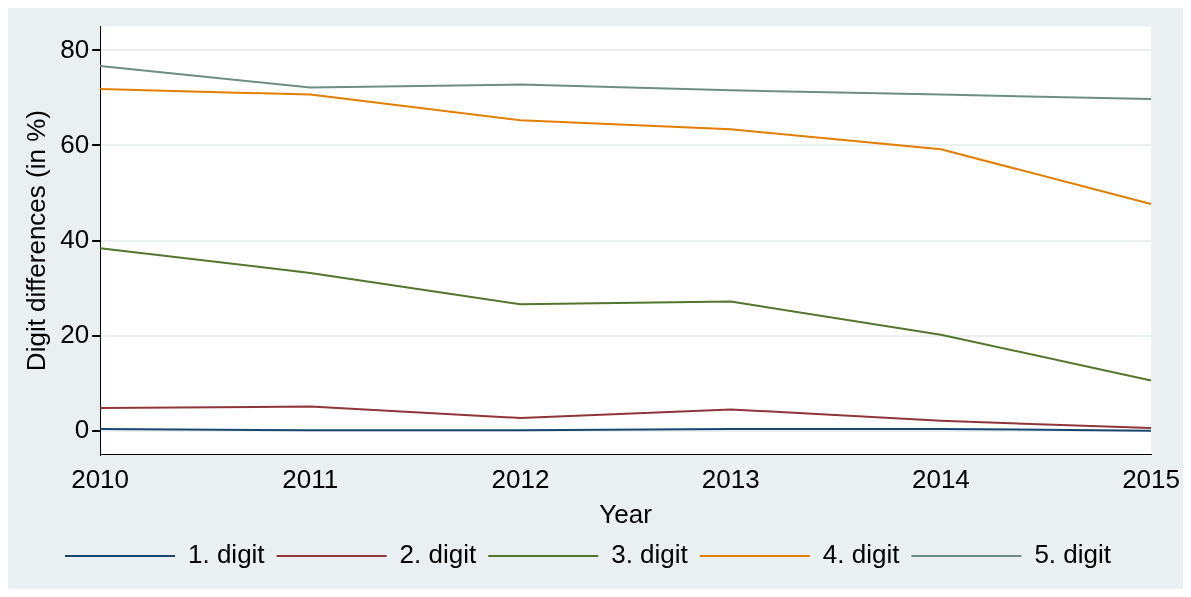 Image resolution: width=1191 pixels, height=597 pixels. What do you see at coordinates (310, 479) in the screenshot?
I see `x-tick-label: 2011` at bounding box center [310, 479].